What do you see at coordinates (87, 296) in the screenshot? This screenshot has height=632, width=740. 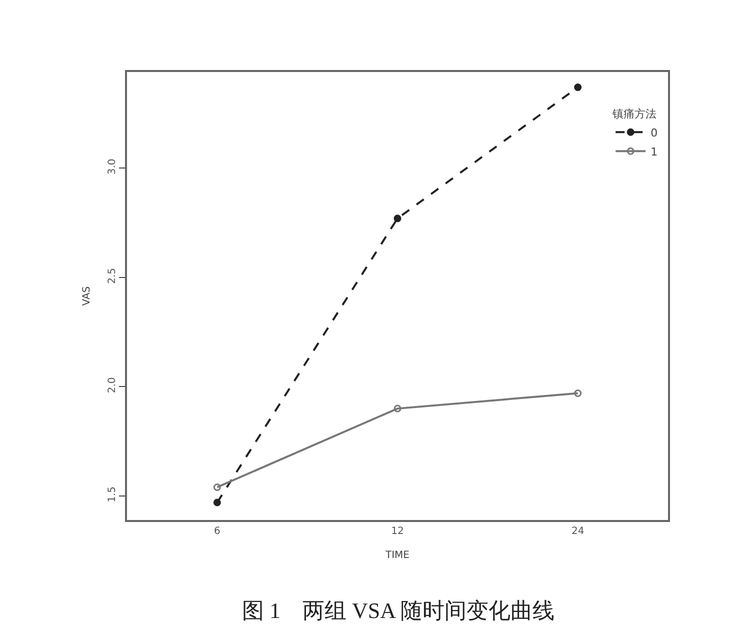 I see `y-axis-title: VAS` at bounding box center [87, 296].